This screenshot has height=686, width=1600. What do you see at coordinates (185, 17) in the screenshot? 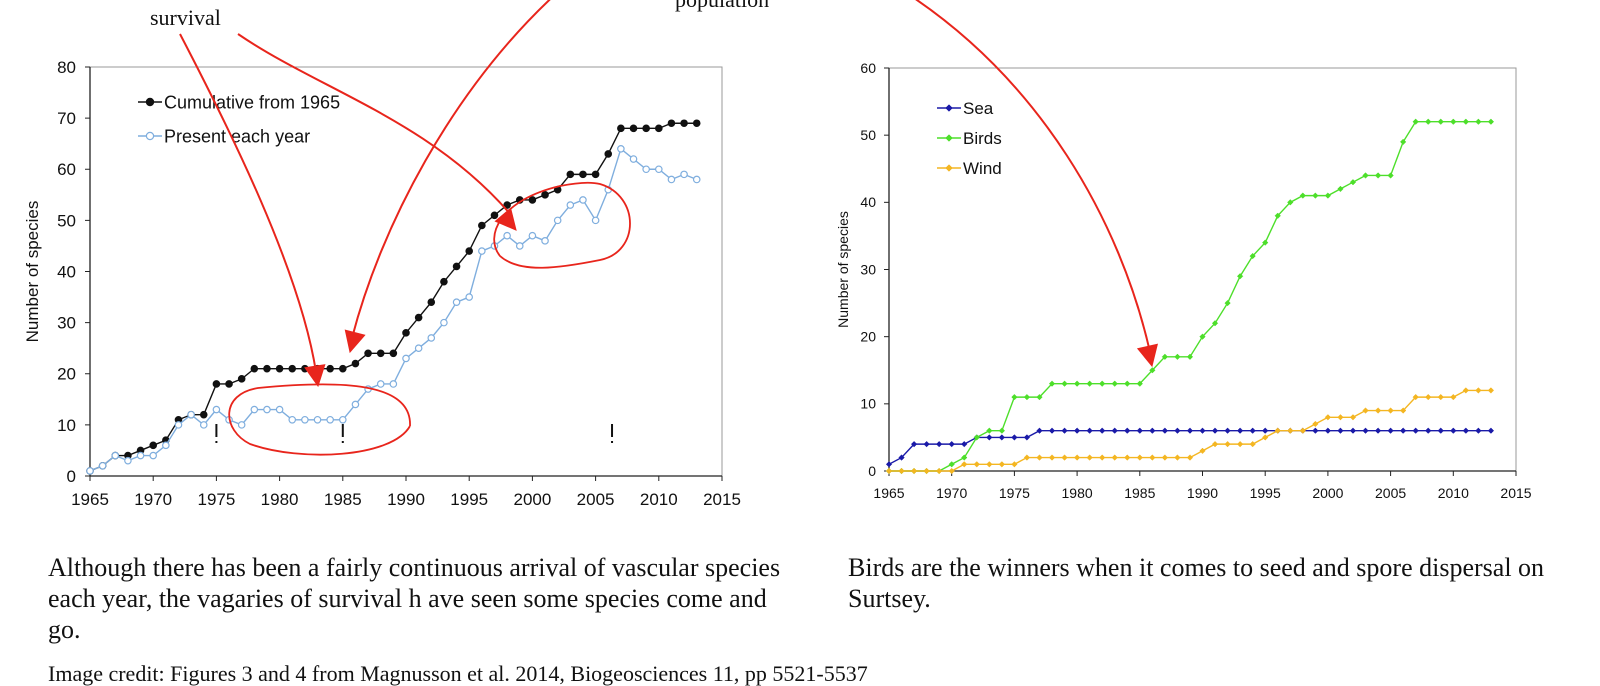
I see `annotation-note-survival: survival` at bounding box center [185, 17].